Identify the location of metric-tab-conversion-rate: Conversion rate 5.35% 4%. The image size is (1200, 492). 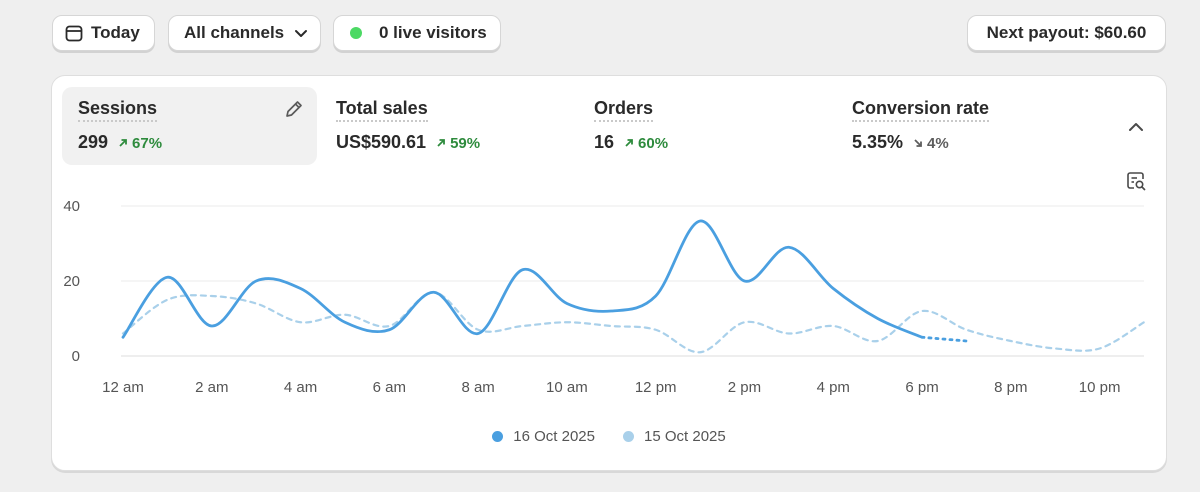
(963, 126).